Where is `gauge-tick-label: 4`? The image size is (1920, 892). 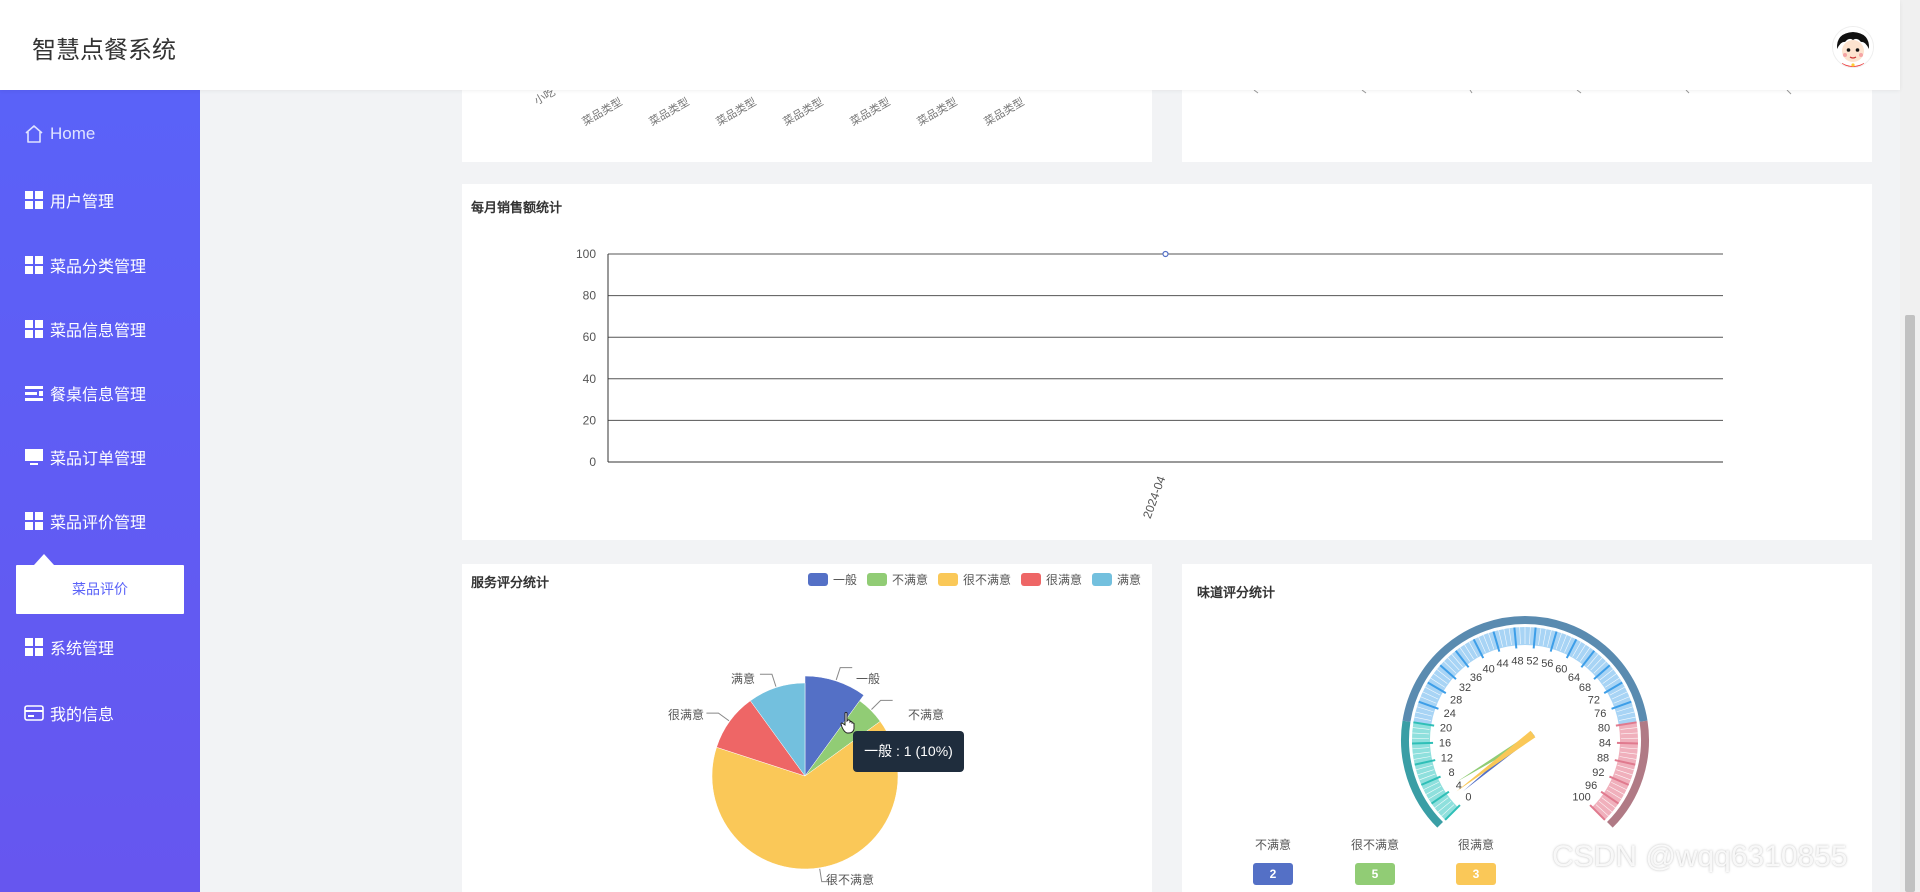
gauge-tick-label: 4 is located at coordinates (1459, 786).